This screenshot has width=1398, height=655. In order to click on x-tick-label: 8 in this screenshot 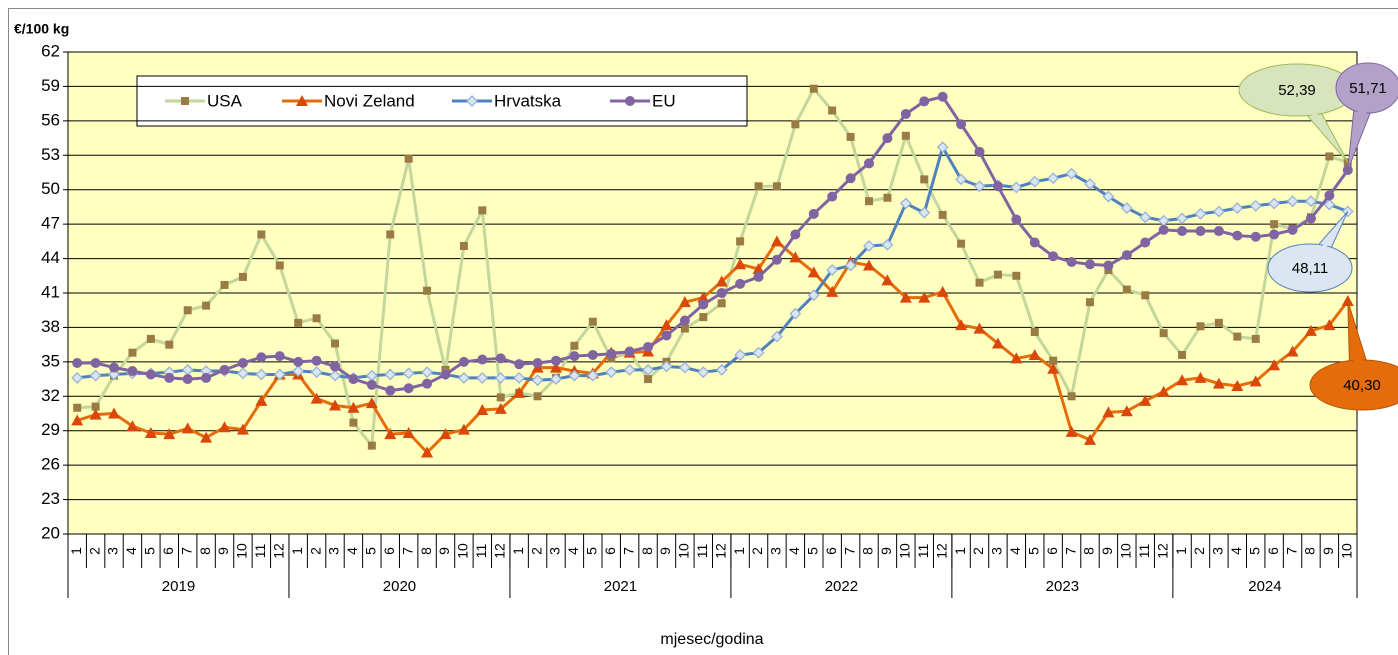, I will do `click(868, 551)`.